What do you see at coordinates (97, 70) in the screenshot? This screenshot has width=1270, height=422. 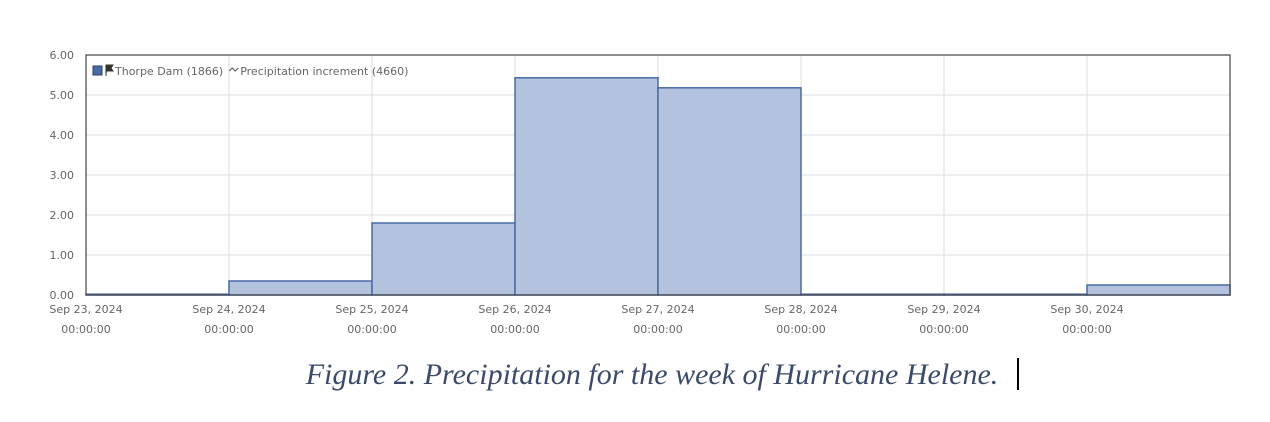 I see `legend-swatch` at bounding box center [97, 70].